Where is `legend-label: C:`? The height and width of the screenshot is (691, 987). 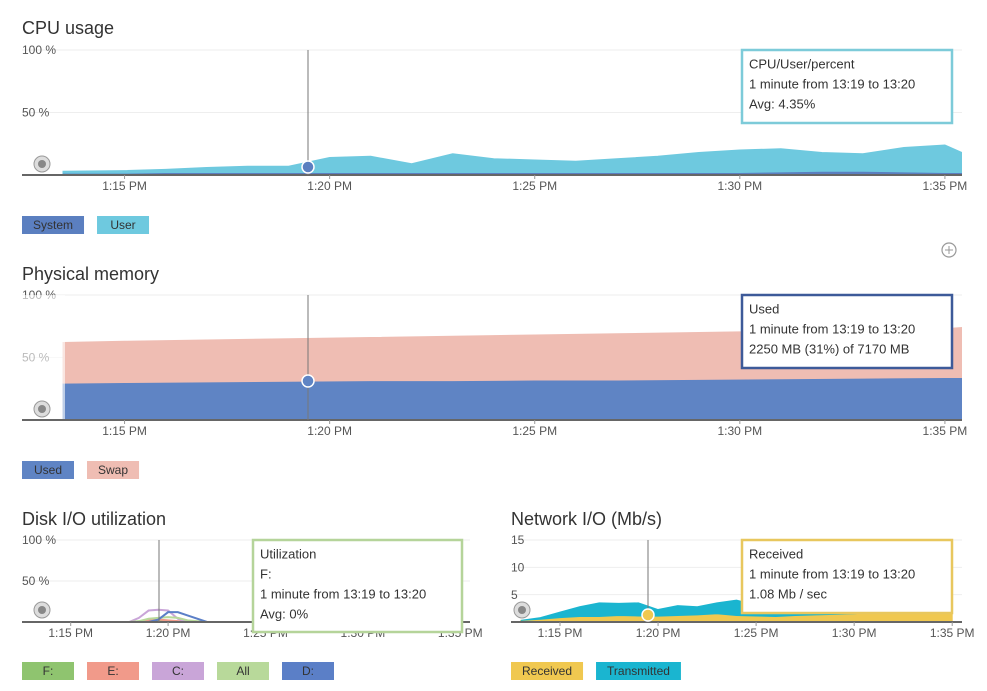 legend-label: C: is located at coordinates (178, 671).